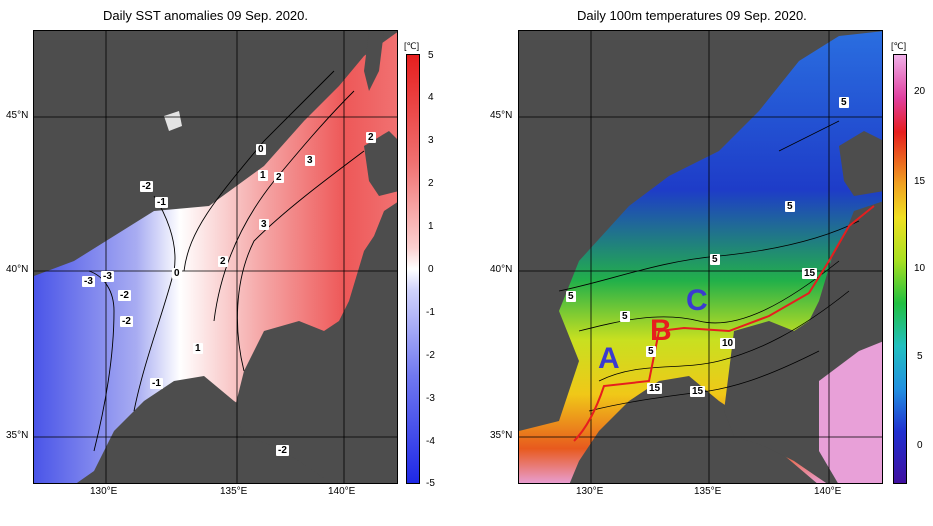  What do you see at coordinates (728, 343) in the screenshot?
I see `contour-label: 10` at bounding box center [728, 343].